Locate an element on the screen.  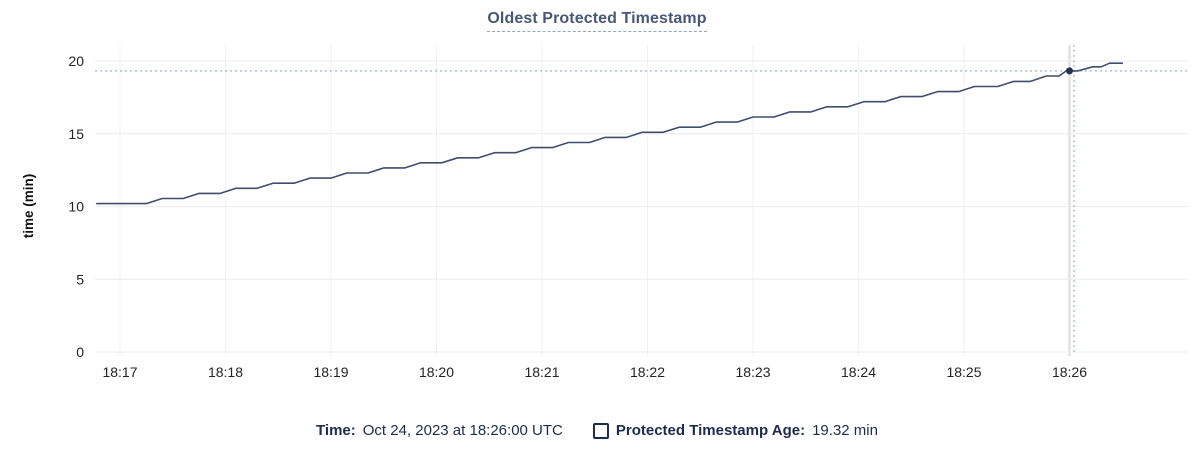
y-tick-label: 10 is located at coordinates (76, 207).